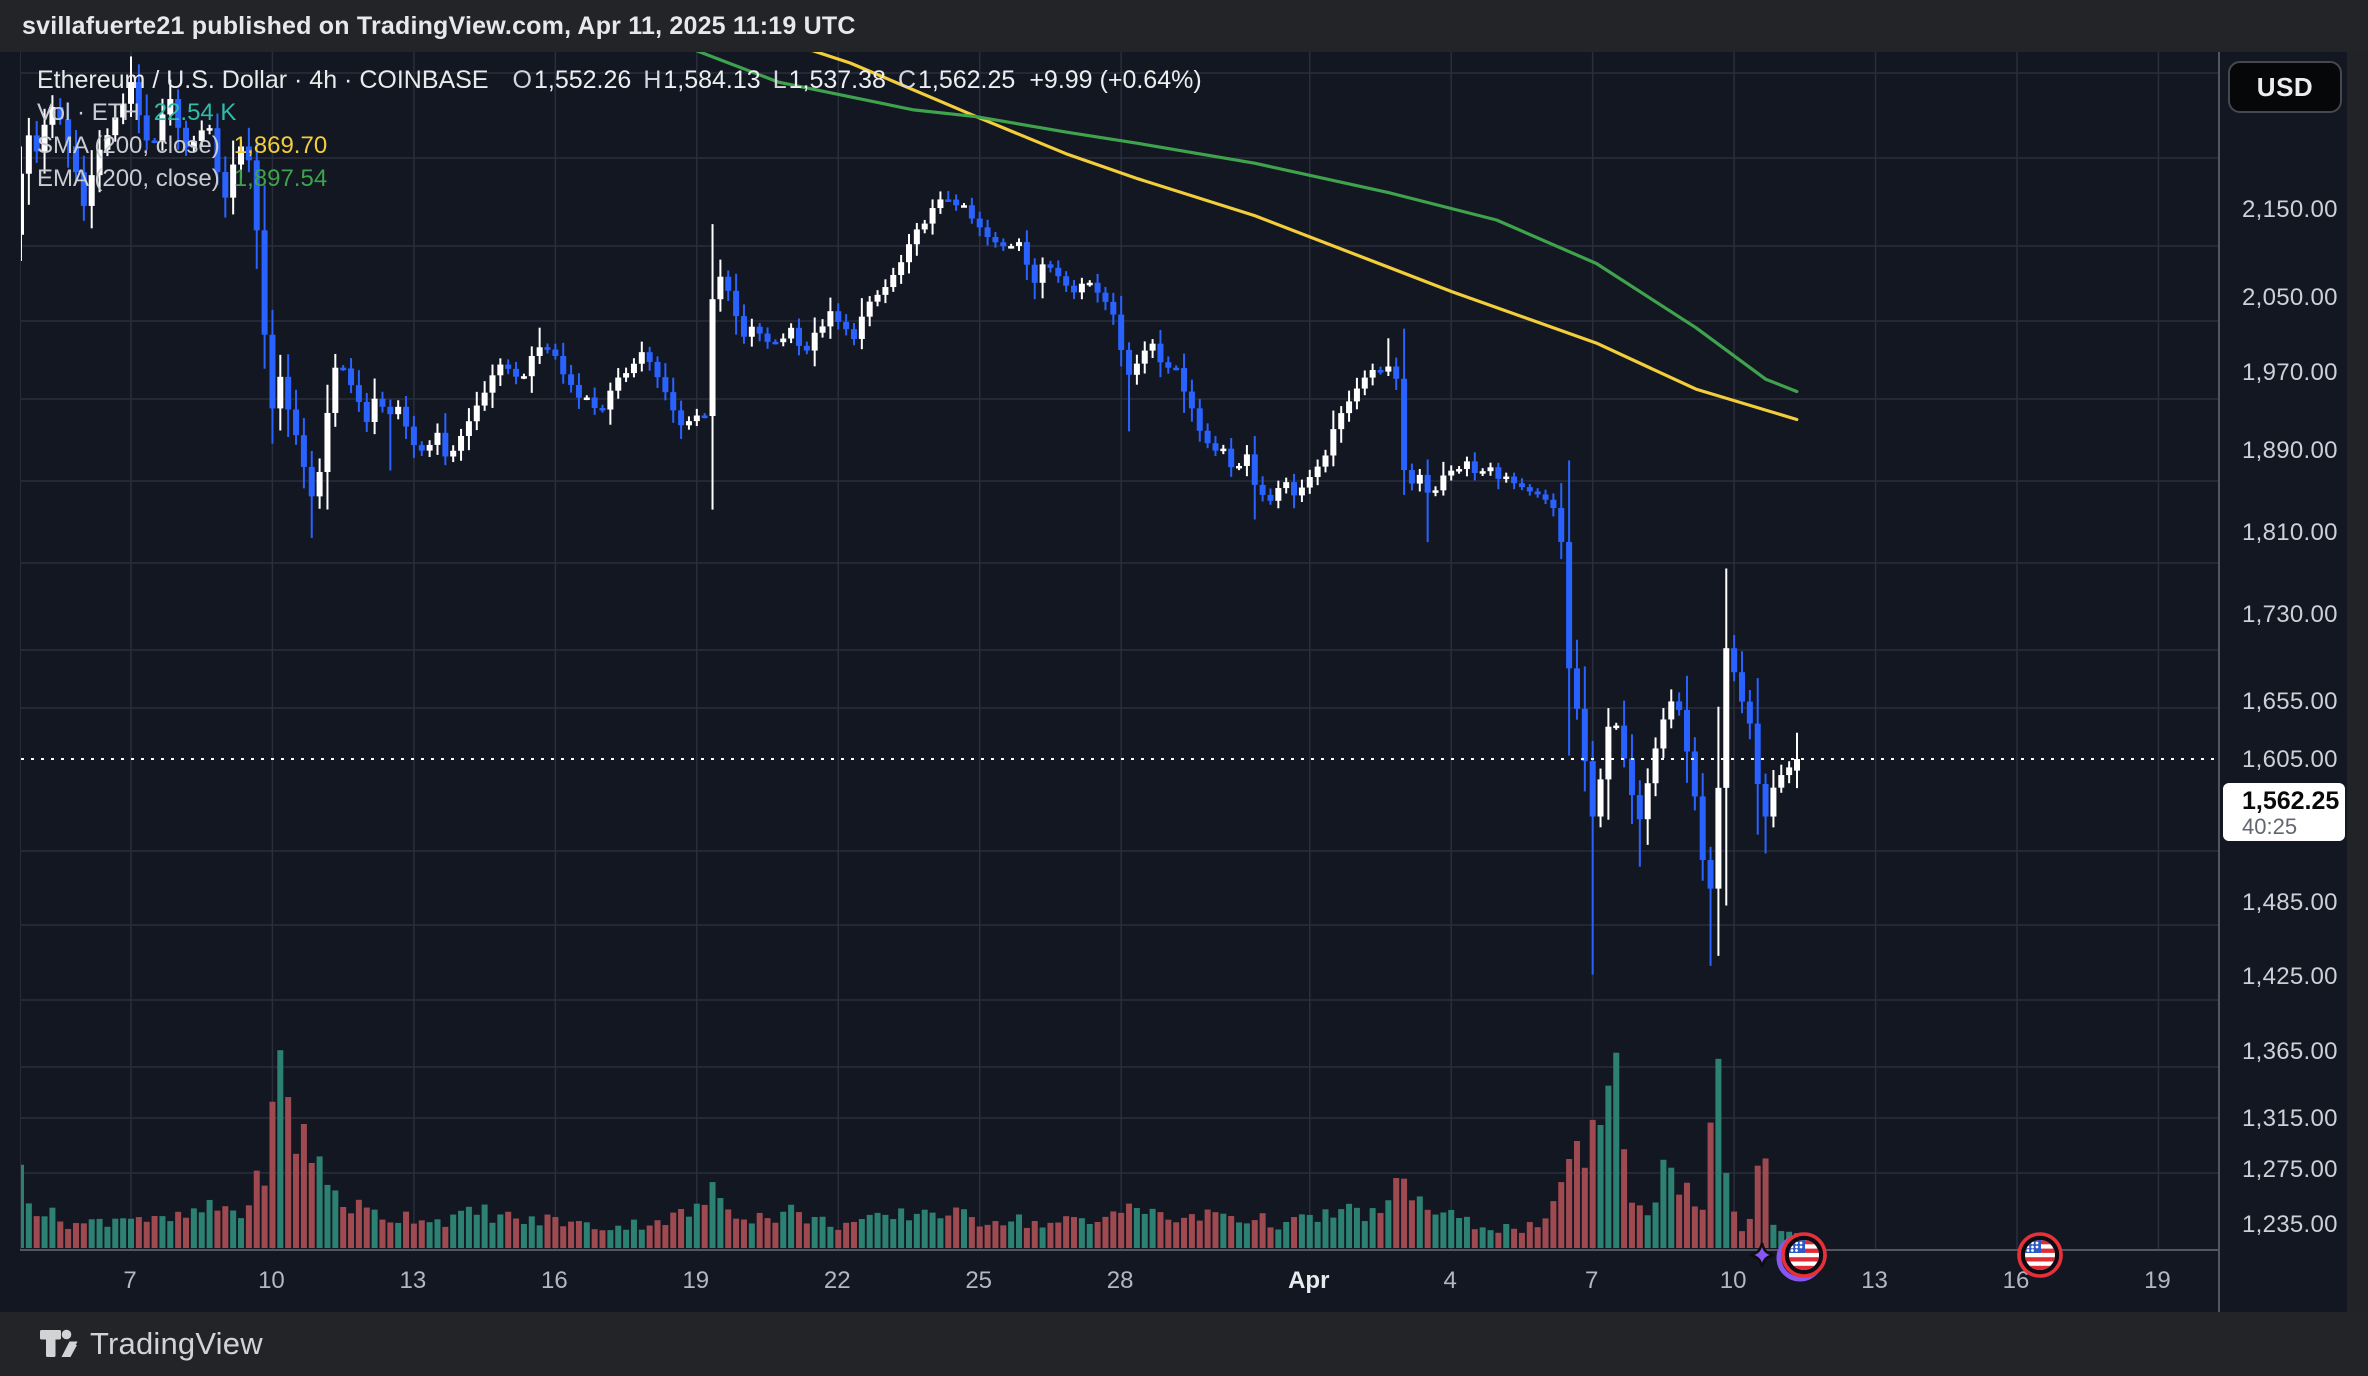  Describe the element at coordinates (979, 1280) in the screenshot. I see `time-axis-label: 25` at that location.